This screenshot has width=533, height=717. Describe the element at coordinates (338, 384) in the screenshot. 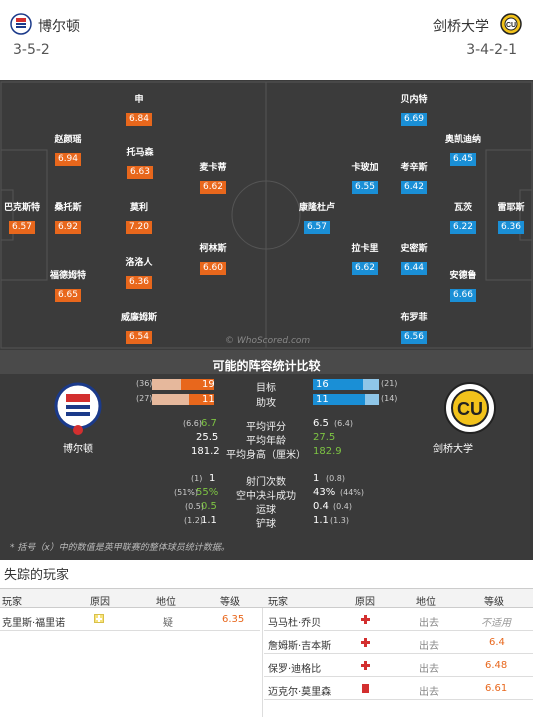

I see `goals-away-bar` at that location.